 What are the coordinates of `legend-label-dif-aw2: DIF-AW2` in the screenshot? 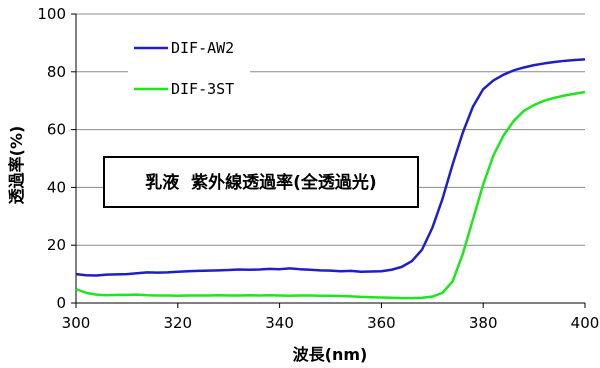 It's located at (202, 48).